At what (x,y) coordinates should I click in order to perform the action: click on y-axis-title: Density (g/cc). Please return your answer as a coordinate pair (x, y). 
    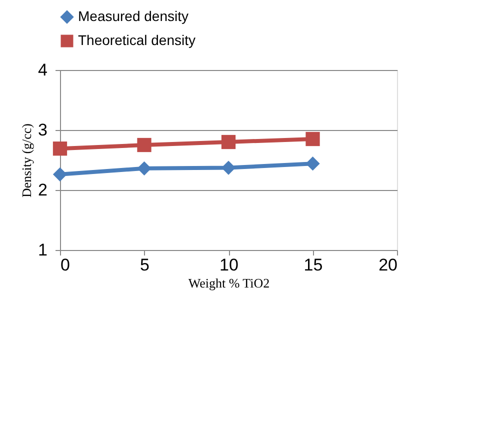
    Looking at the image, I should click on (26, 160).